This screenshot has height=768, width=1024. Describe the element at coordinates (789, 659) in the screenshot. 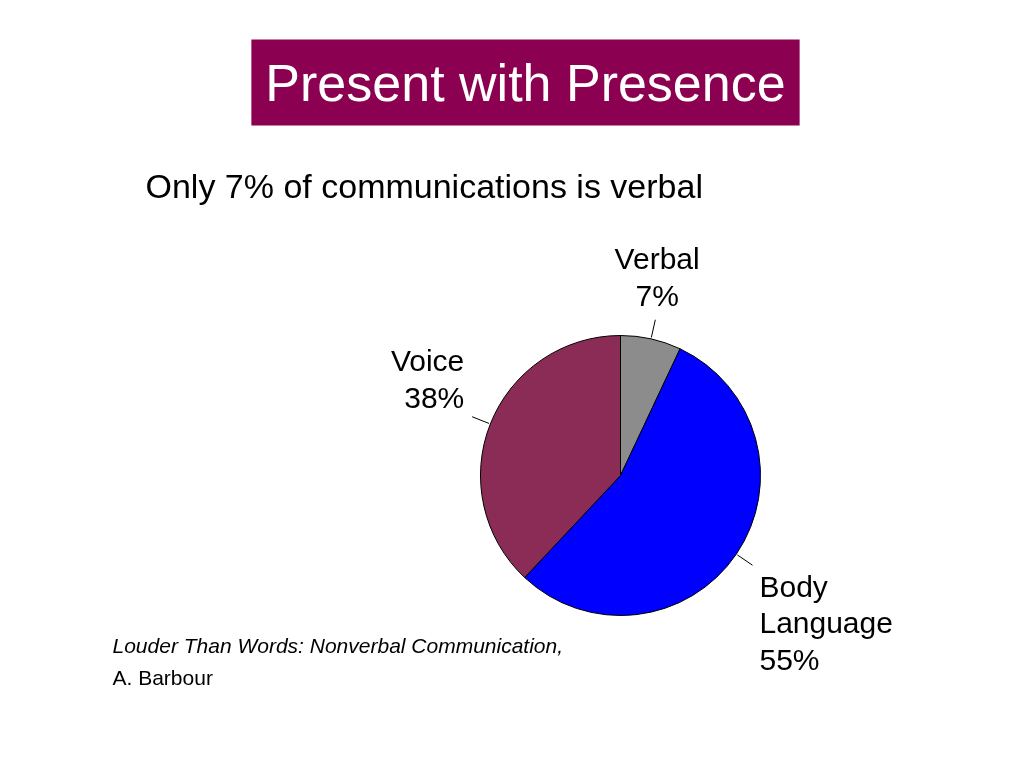

I see `data-label: 55%` at that location.